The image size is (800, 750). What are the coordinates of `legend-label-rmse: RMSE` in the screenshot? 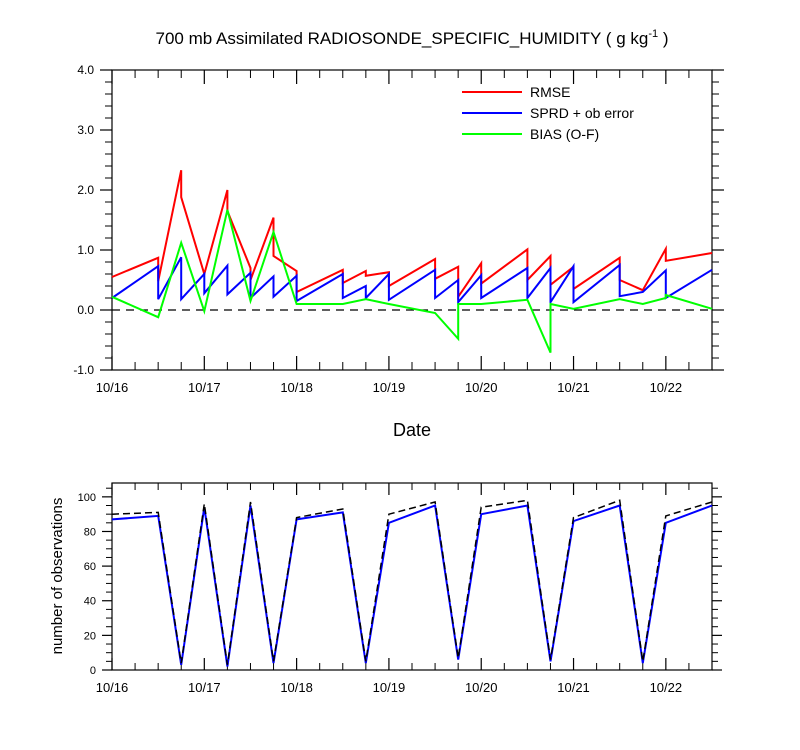 It's located at (550, 92).